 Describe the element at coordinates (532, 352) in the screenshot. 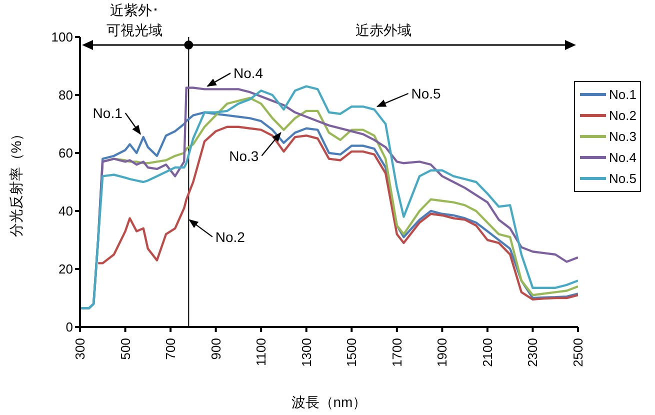

I see `x-tick-label: 2300` at that location.